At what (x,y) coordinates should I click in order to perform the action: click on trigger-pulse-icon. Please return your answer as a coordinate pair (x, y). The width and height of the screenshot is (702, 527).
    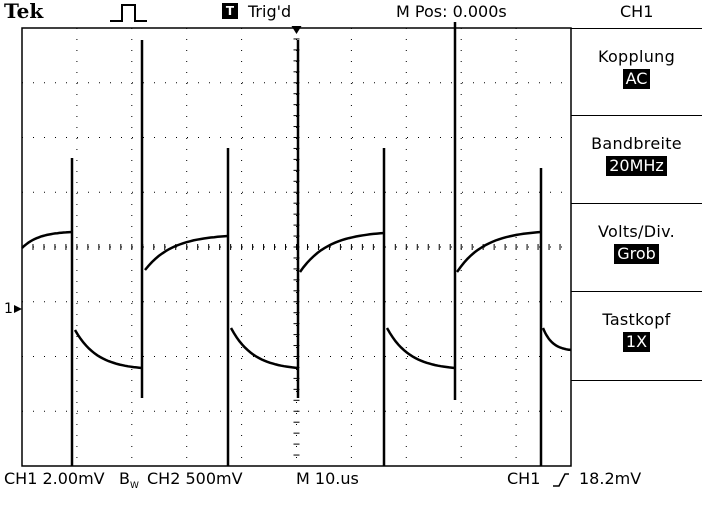
    Looking at the image, I should click on (128, 13).